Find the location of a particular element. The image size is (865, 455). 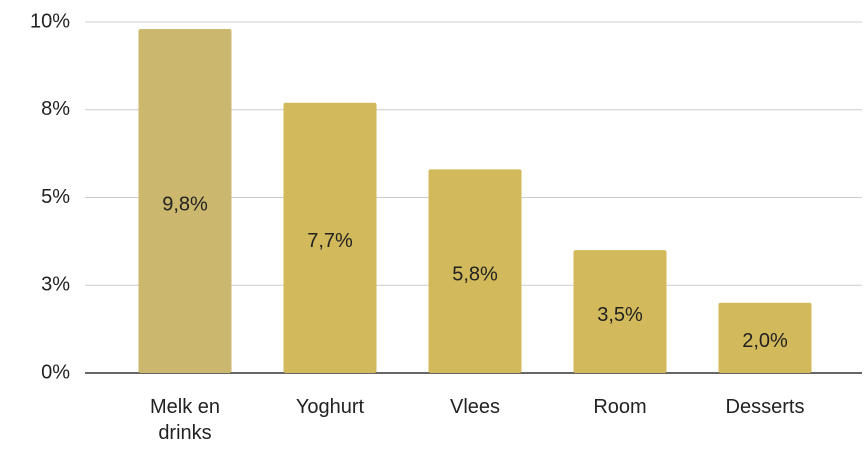

y-tick-label: 10% is located at coordinates (50, 21).